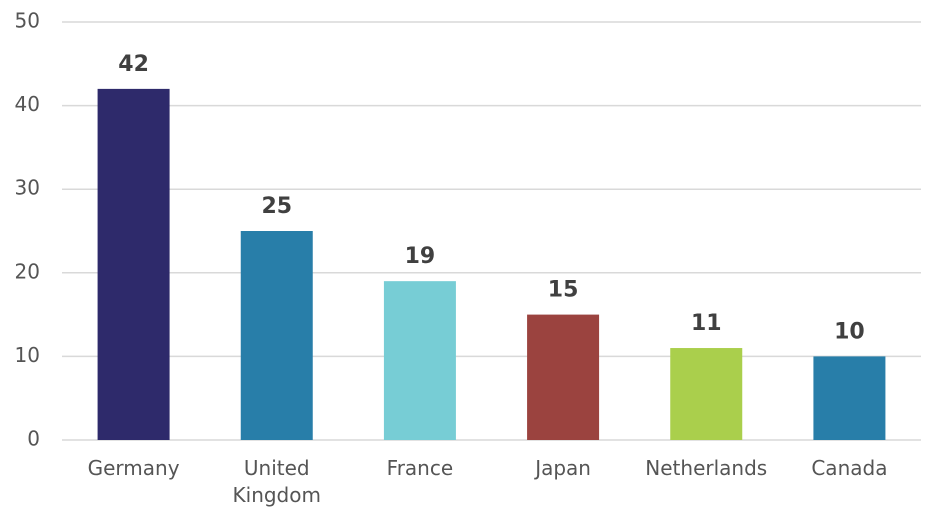 The image size is (945, 525). I want to click on value-label: 19, so click(420, 256).